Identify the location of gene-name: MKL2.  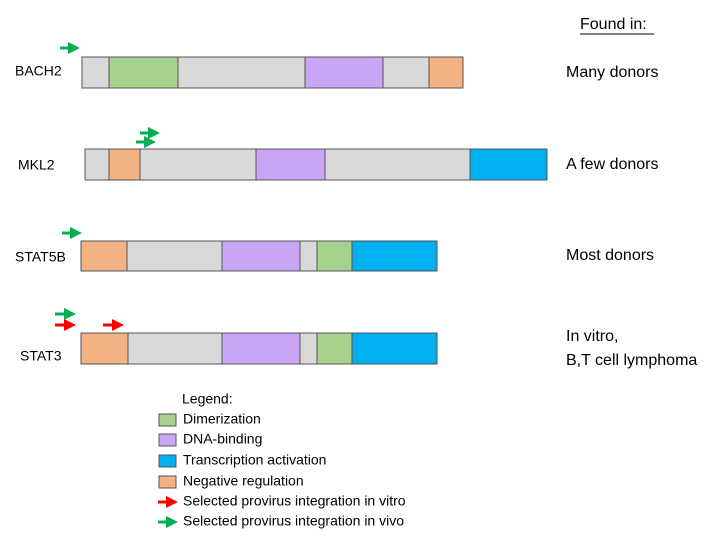
(36, 165).